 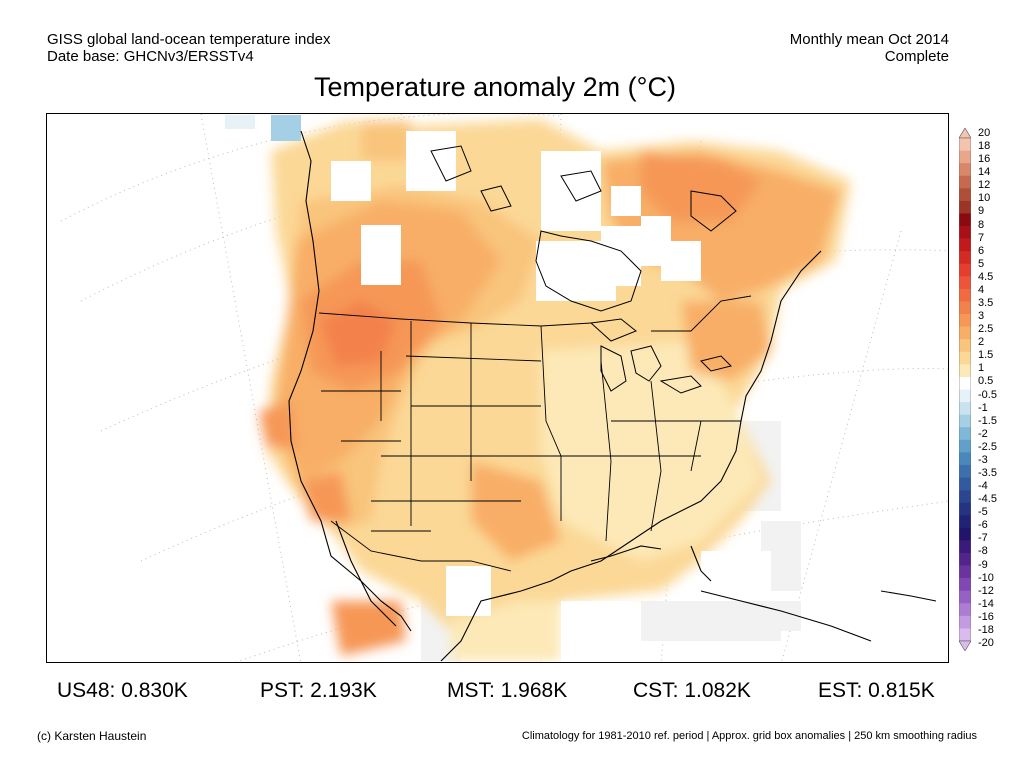 I want to click on colorbar-label: -18, so click(x=986, y=629).